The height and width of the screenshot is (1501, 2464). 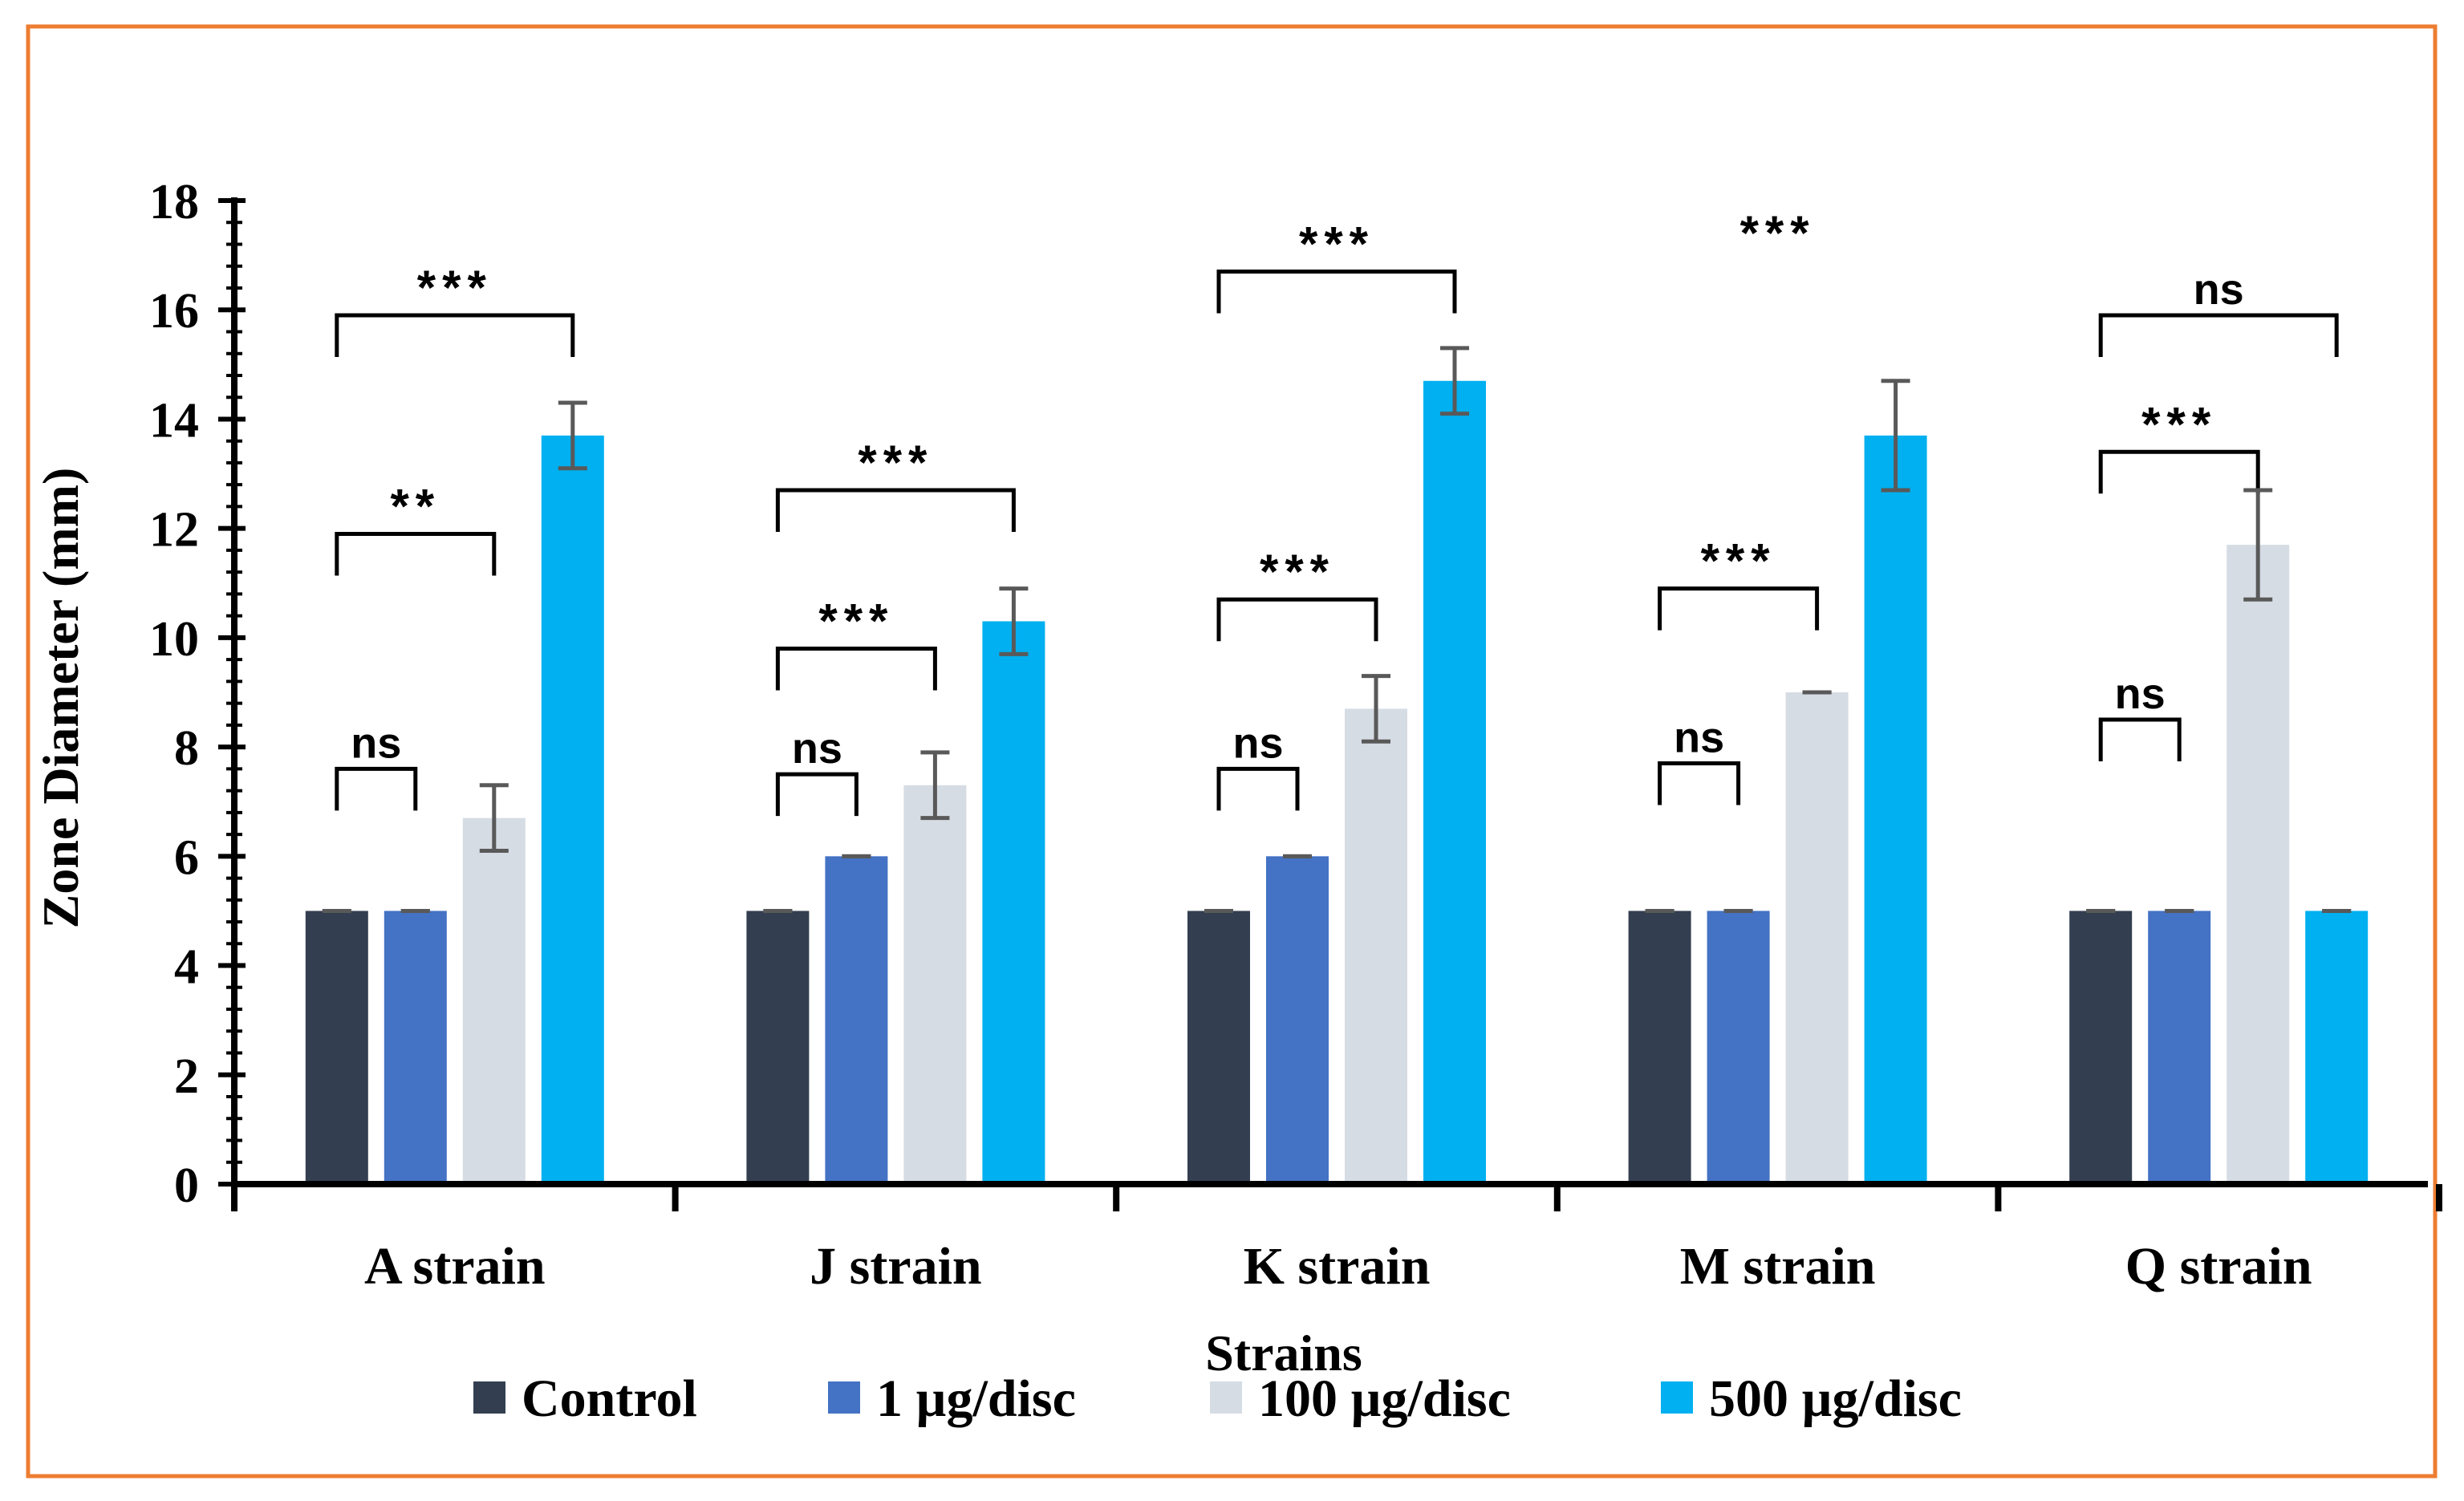 I want to click on x-axis-title: Strains, so click(x=1283, y=1353).